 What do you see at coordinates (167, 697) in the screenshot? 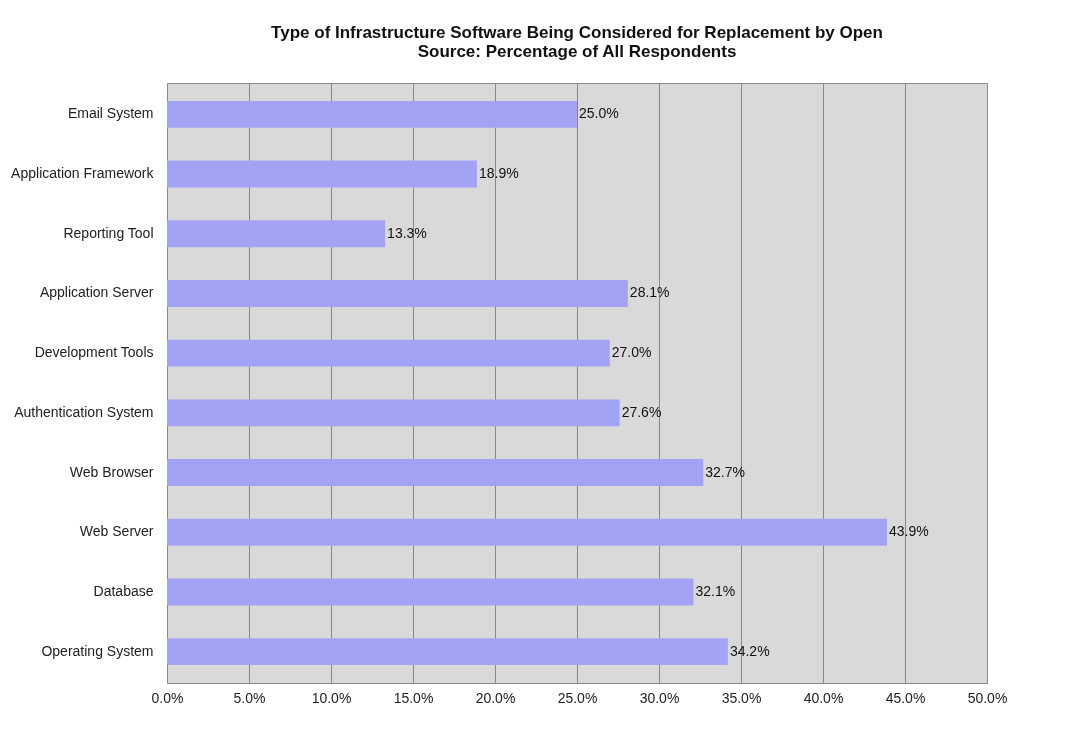
I see `x-tick-label: 0.0%` at bounding box center [167, 697].